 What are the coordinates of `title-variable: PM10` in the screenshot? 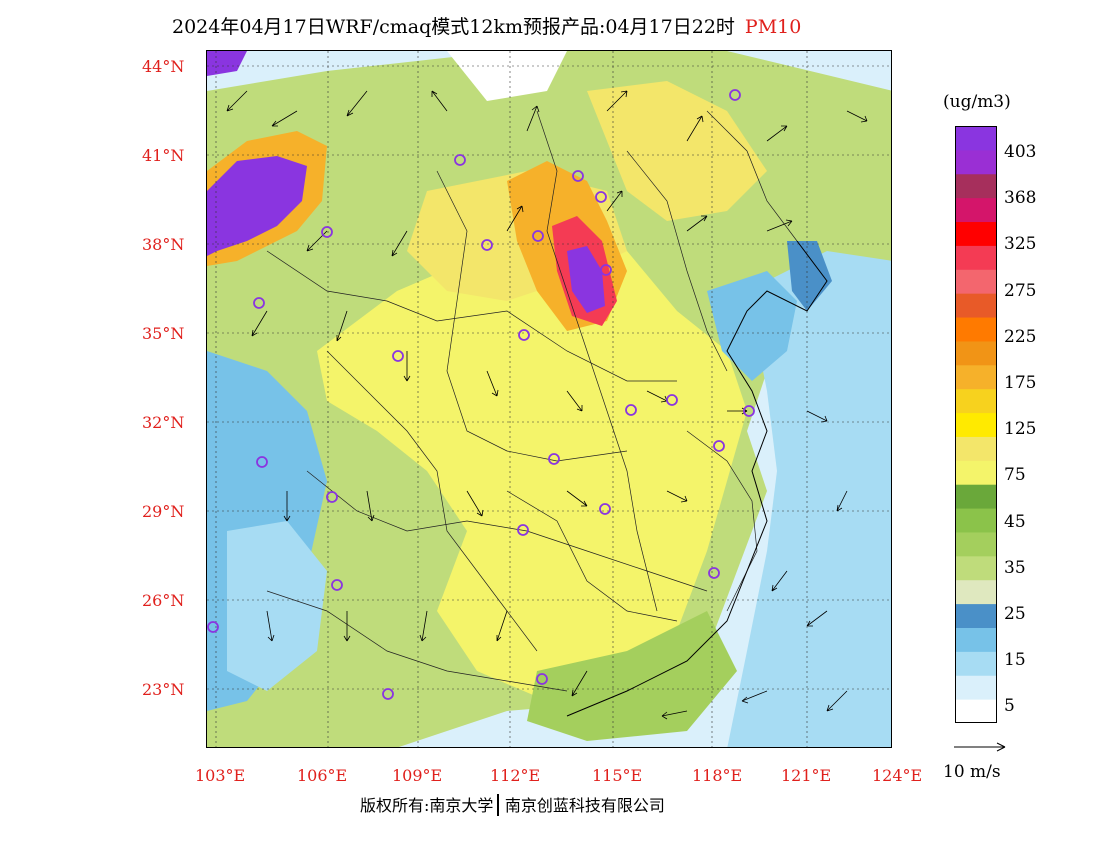 It's located at (773, 27).